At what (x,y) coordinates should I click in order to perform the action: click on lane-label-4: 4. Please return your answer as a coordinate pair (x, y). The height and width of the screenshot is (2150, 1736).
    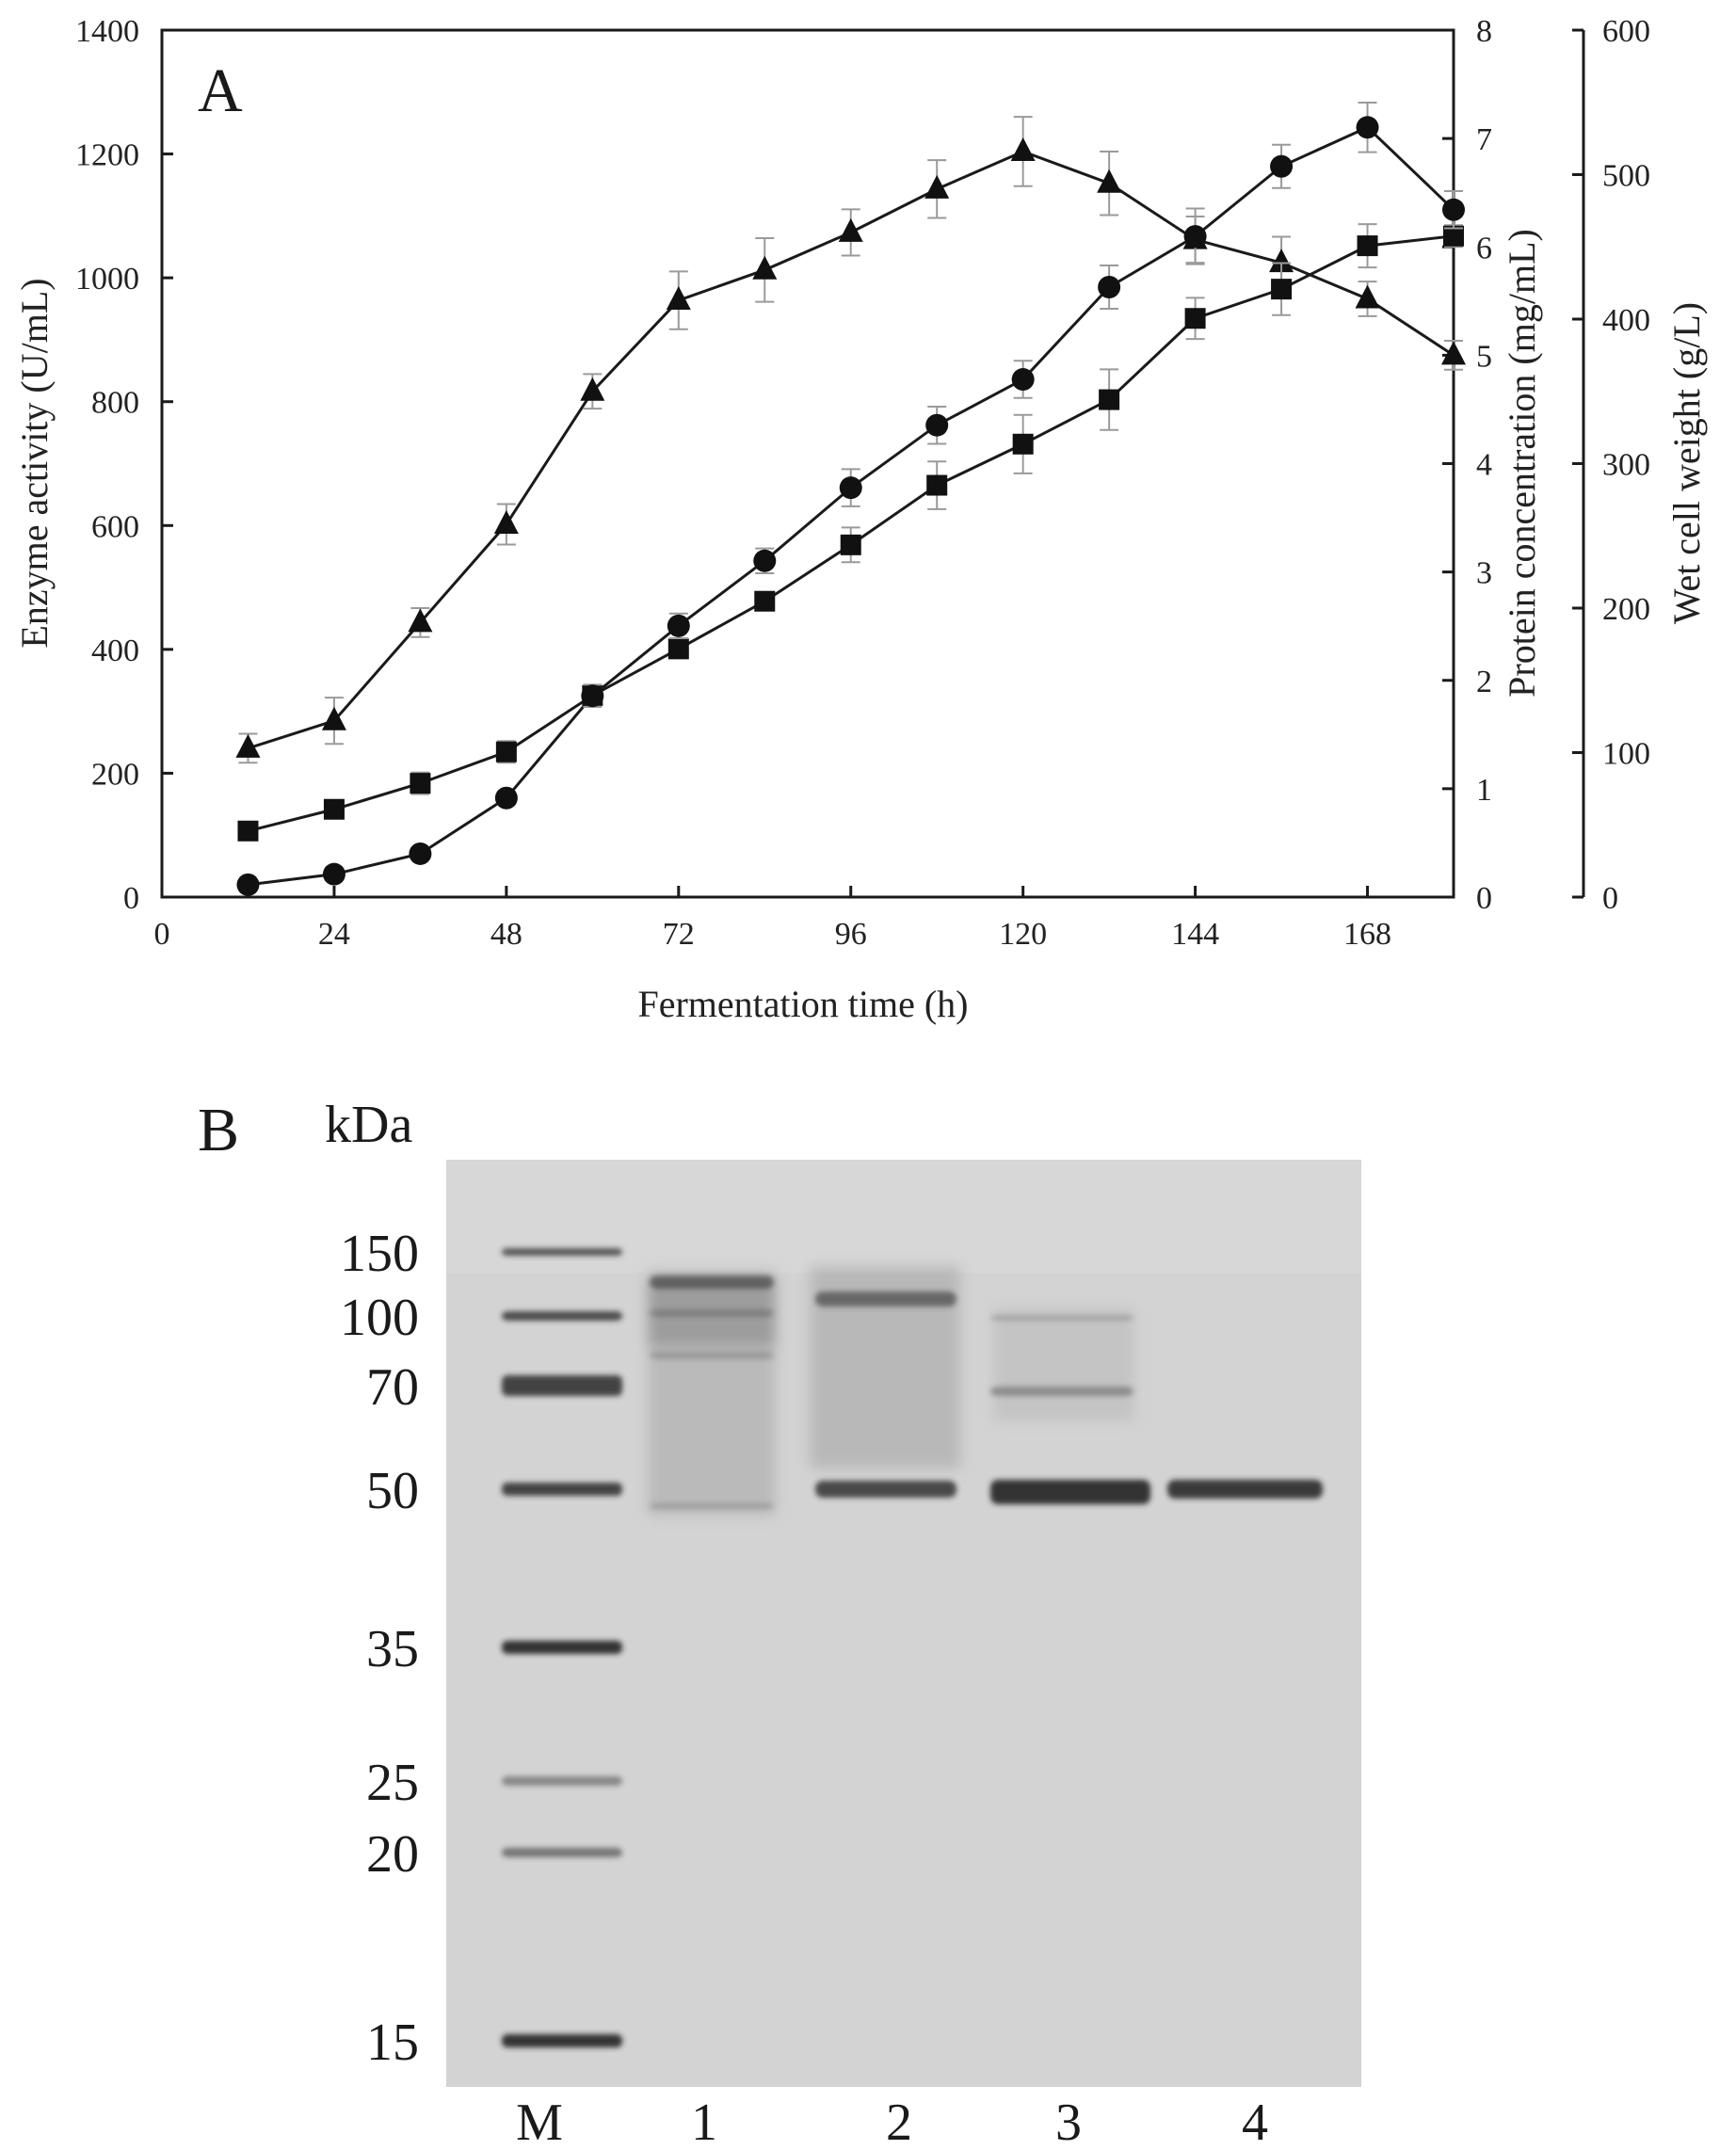
    Looking at the image, I should click on (1255, 2122).